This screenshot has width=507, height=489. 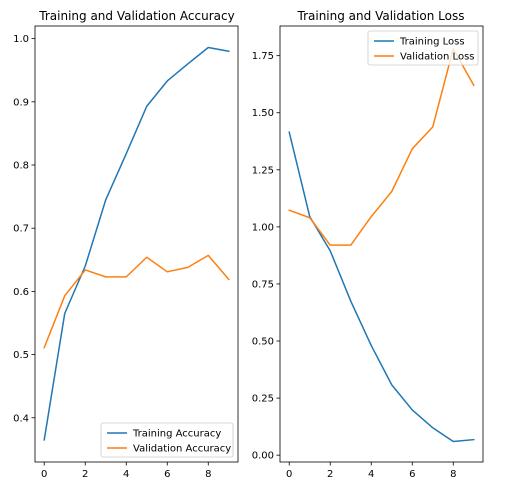 What do you see at coordinates (21, 39) in the screenshot?
I see `y-tick-label: 1.0` at bounding box center [21, 39].